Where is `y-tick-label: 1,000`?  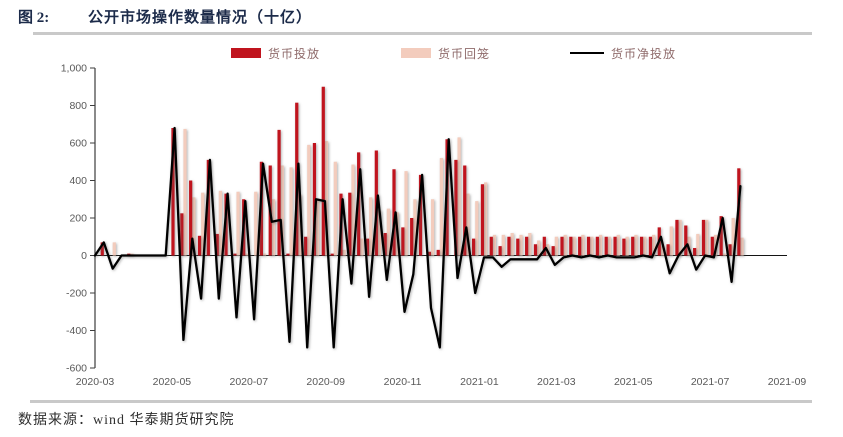
y-tick-label: 1,000 is located at coordinates (74, 69).